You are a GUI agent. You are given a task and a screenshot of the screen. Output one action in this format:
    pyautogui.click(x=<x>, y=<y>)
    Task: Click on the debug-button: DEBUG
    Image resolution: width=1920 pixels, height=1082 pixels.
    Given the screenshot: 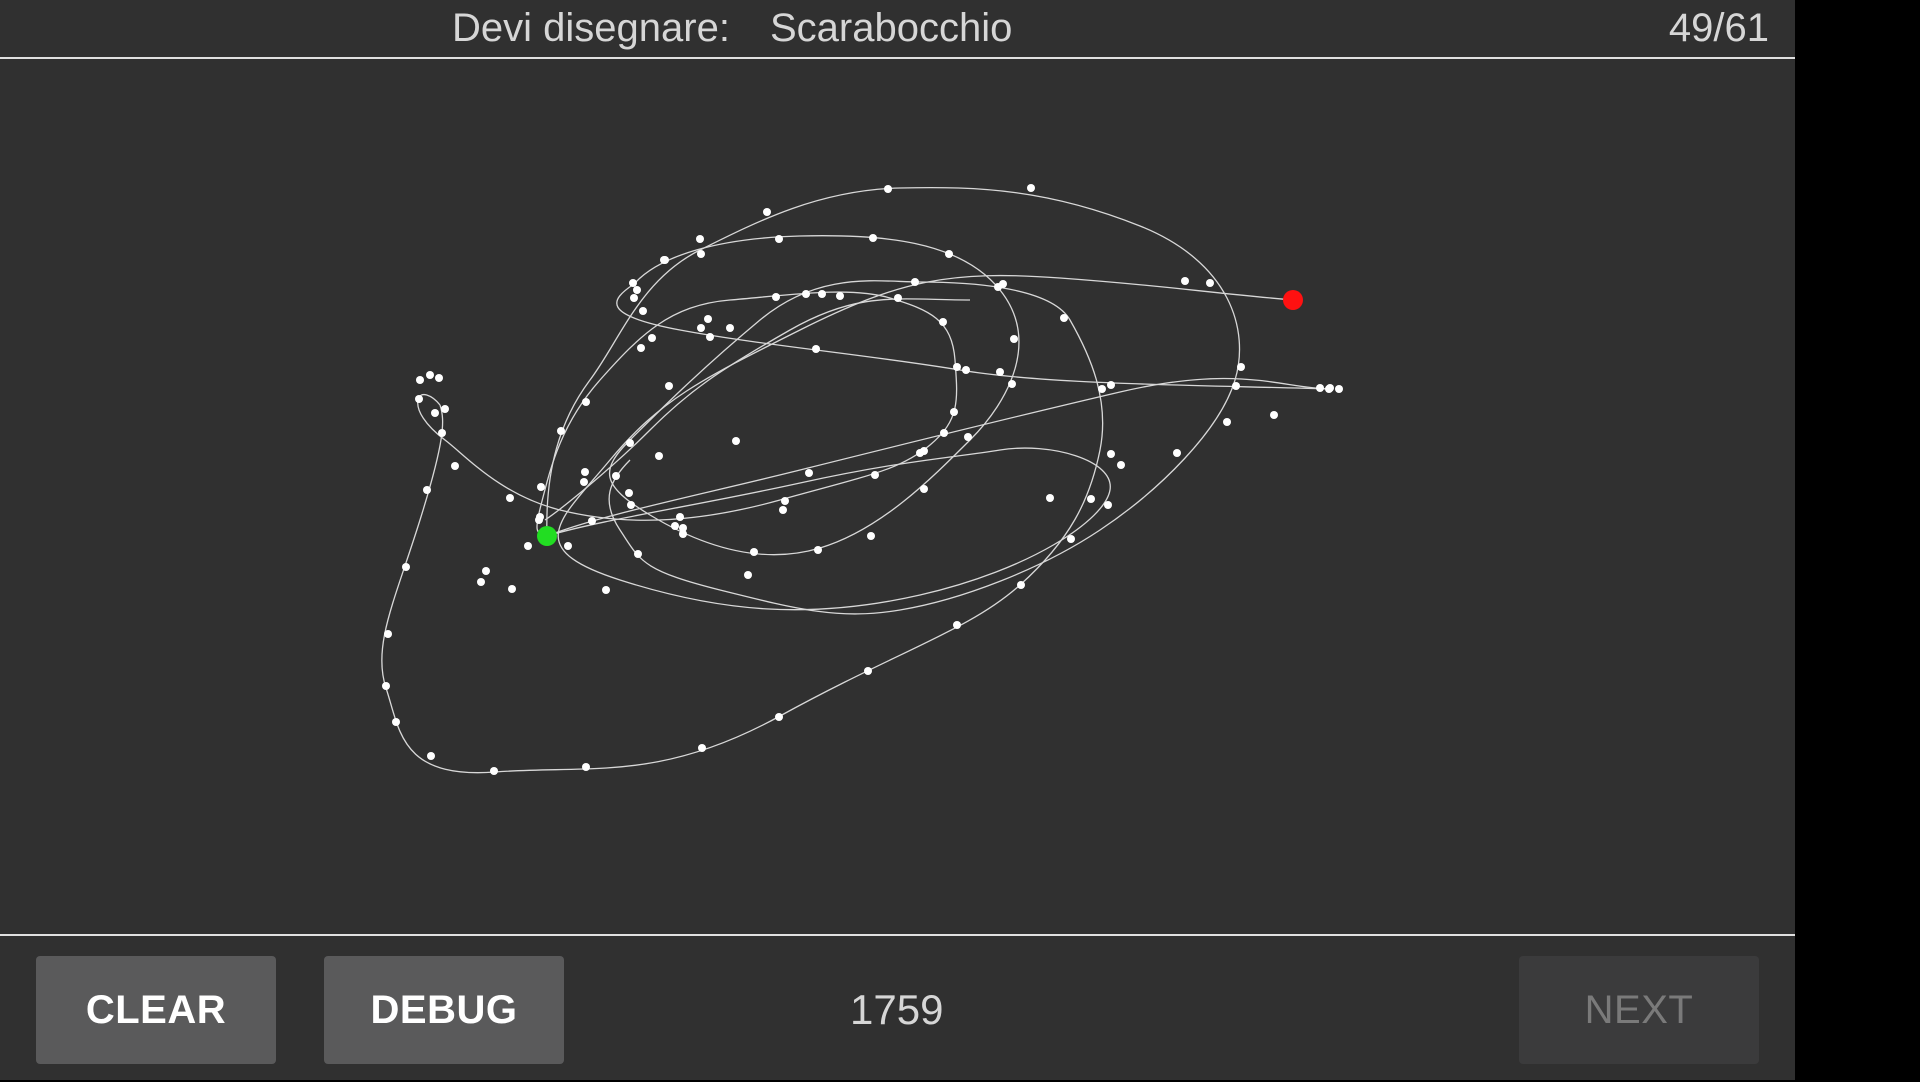 What is the action you would take?
    pyautogui.click(x=444, y=1010)
    